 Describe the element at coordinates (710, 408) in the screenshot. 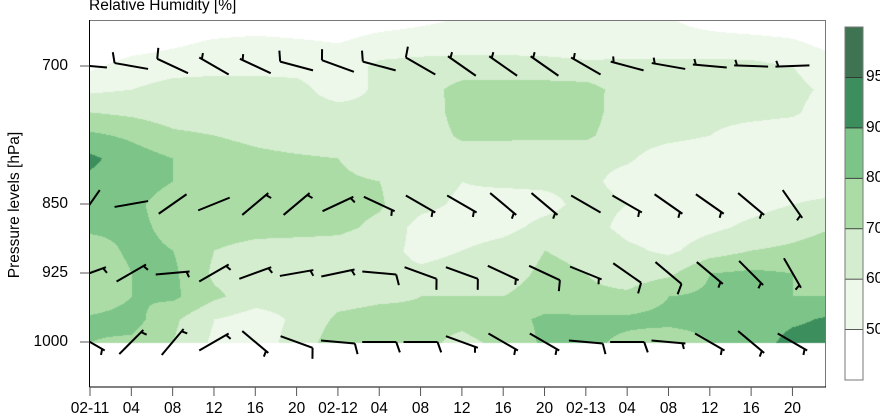

I see `x-tick-label: 12` at that location.